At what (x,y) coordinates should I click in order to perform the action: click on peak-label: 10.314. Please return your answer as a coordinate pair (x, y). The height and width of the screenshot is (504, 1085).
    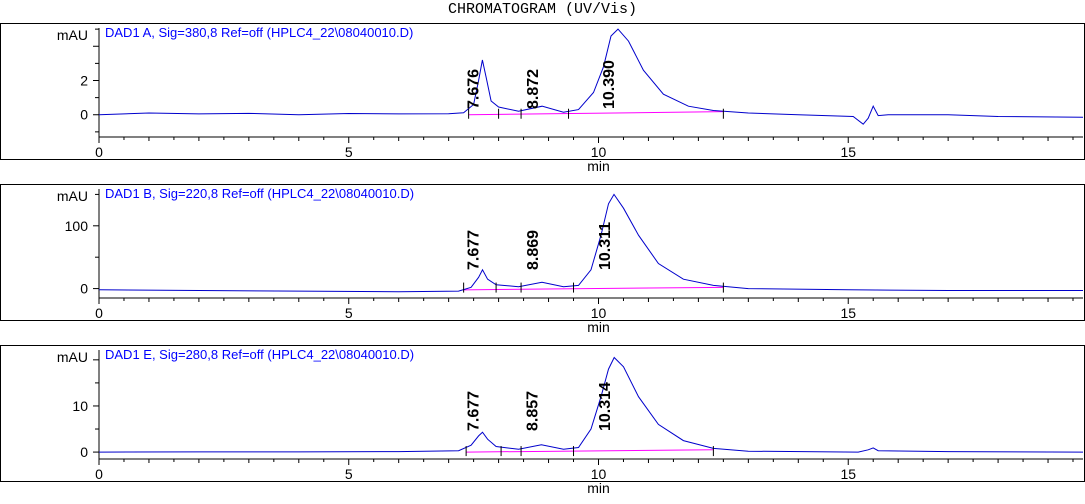
    Looking at the image, I should click on (605, 406).